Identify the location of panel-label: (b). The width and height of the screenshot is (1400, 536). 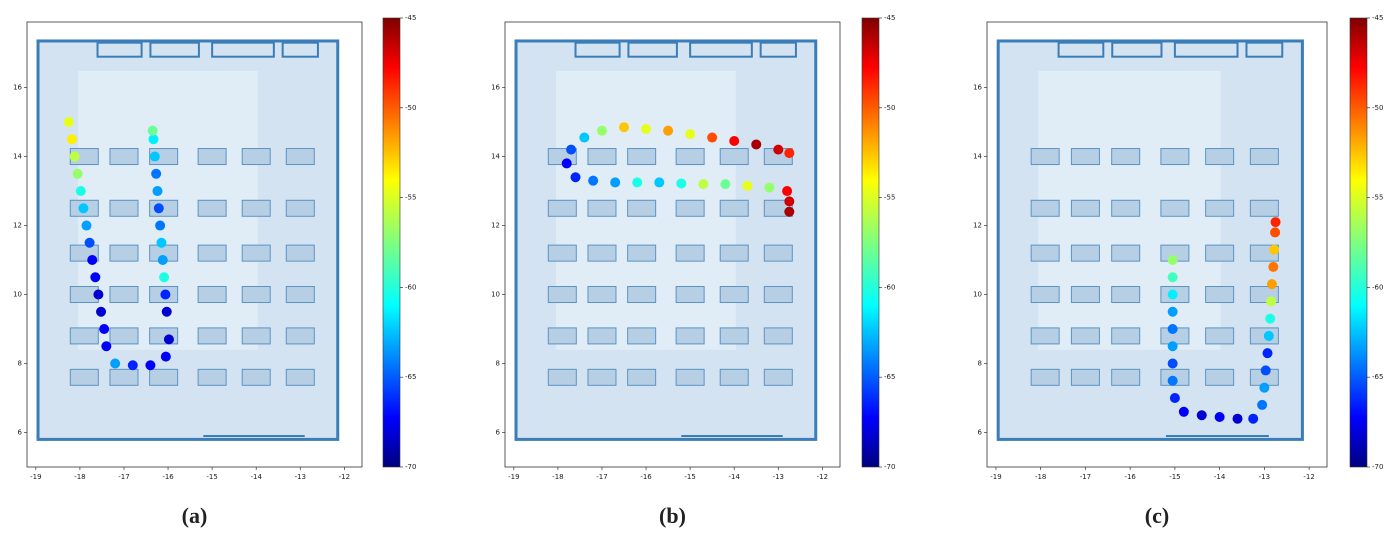
(672, 515).